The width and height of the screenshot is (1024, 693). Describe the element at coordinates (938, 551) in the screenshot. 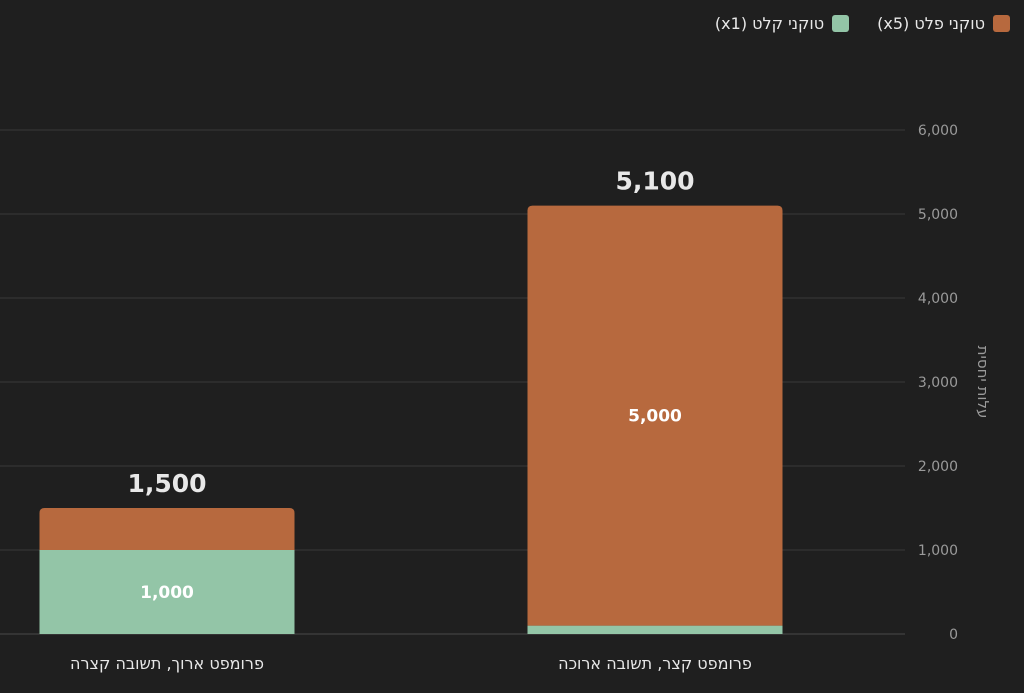

I see `y-tick-label-1000: 1,000` at that location.